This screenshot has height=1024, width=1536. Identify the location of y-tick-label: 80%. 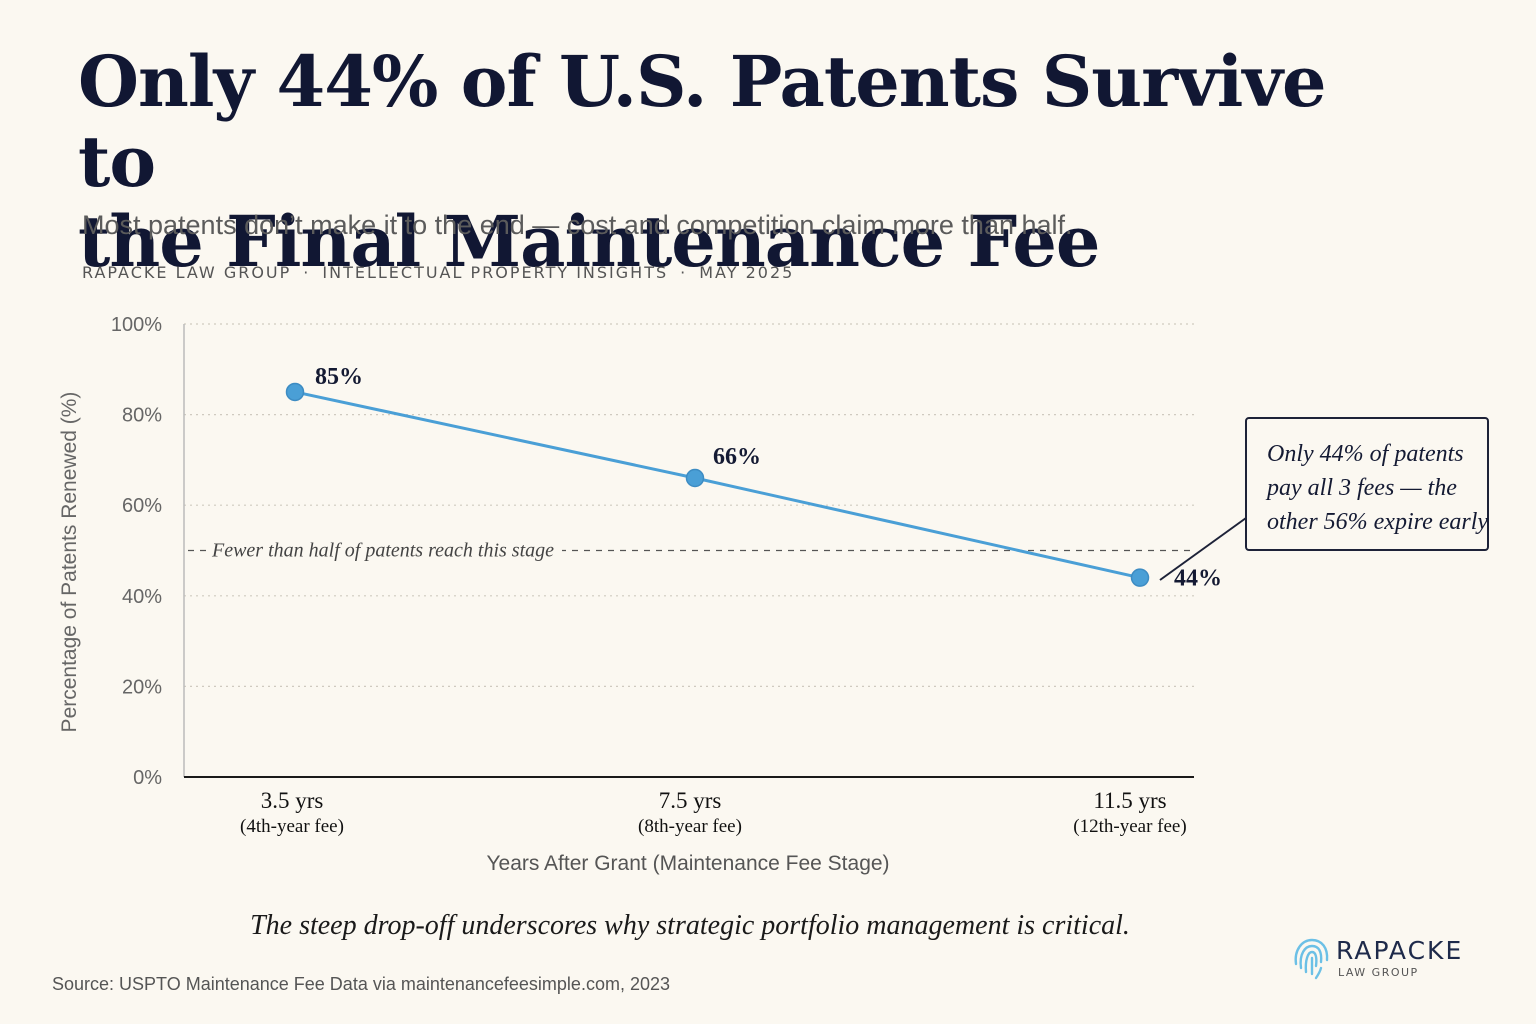
(142, 416).